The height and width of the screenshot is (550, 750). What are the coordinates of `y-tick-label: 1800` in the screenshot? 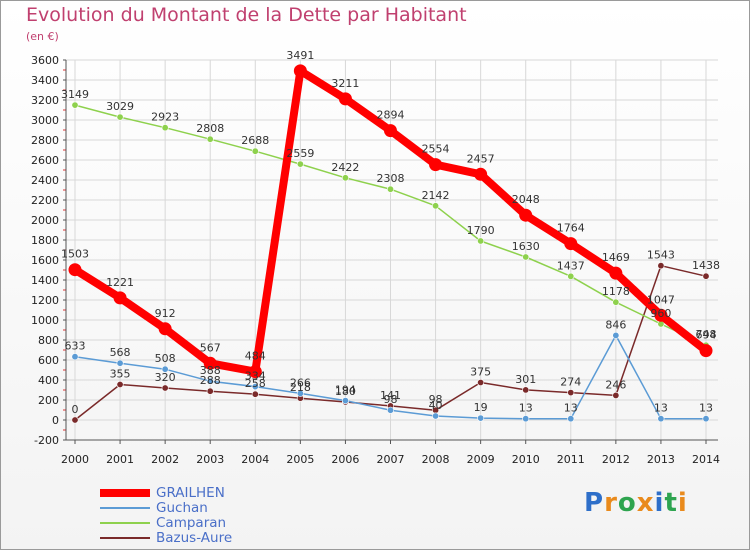 It's located at (45, 240).